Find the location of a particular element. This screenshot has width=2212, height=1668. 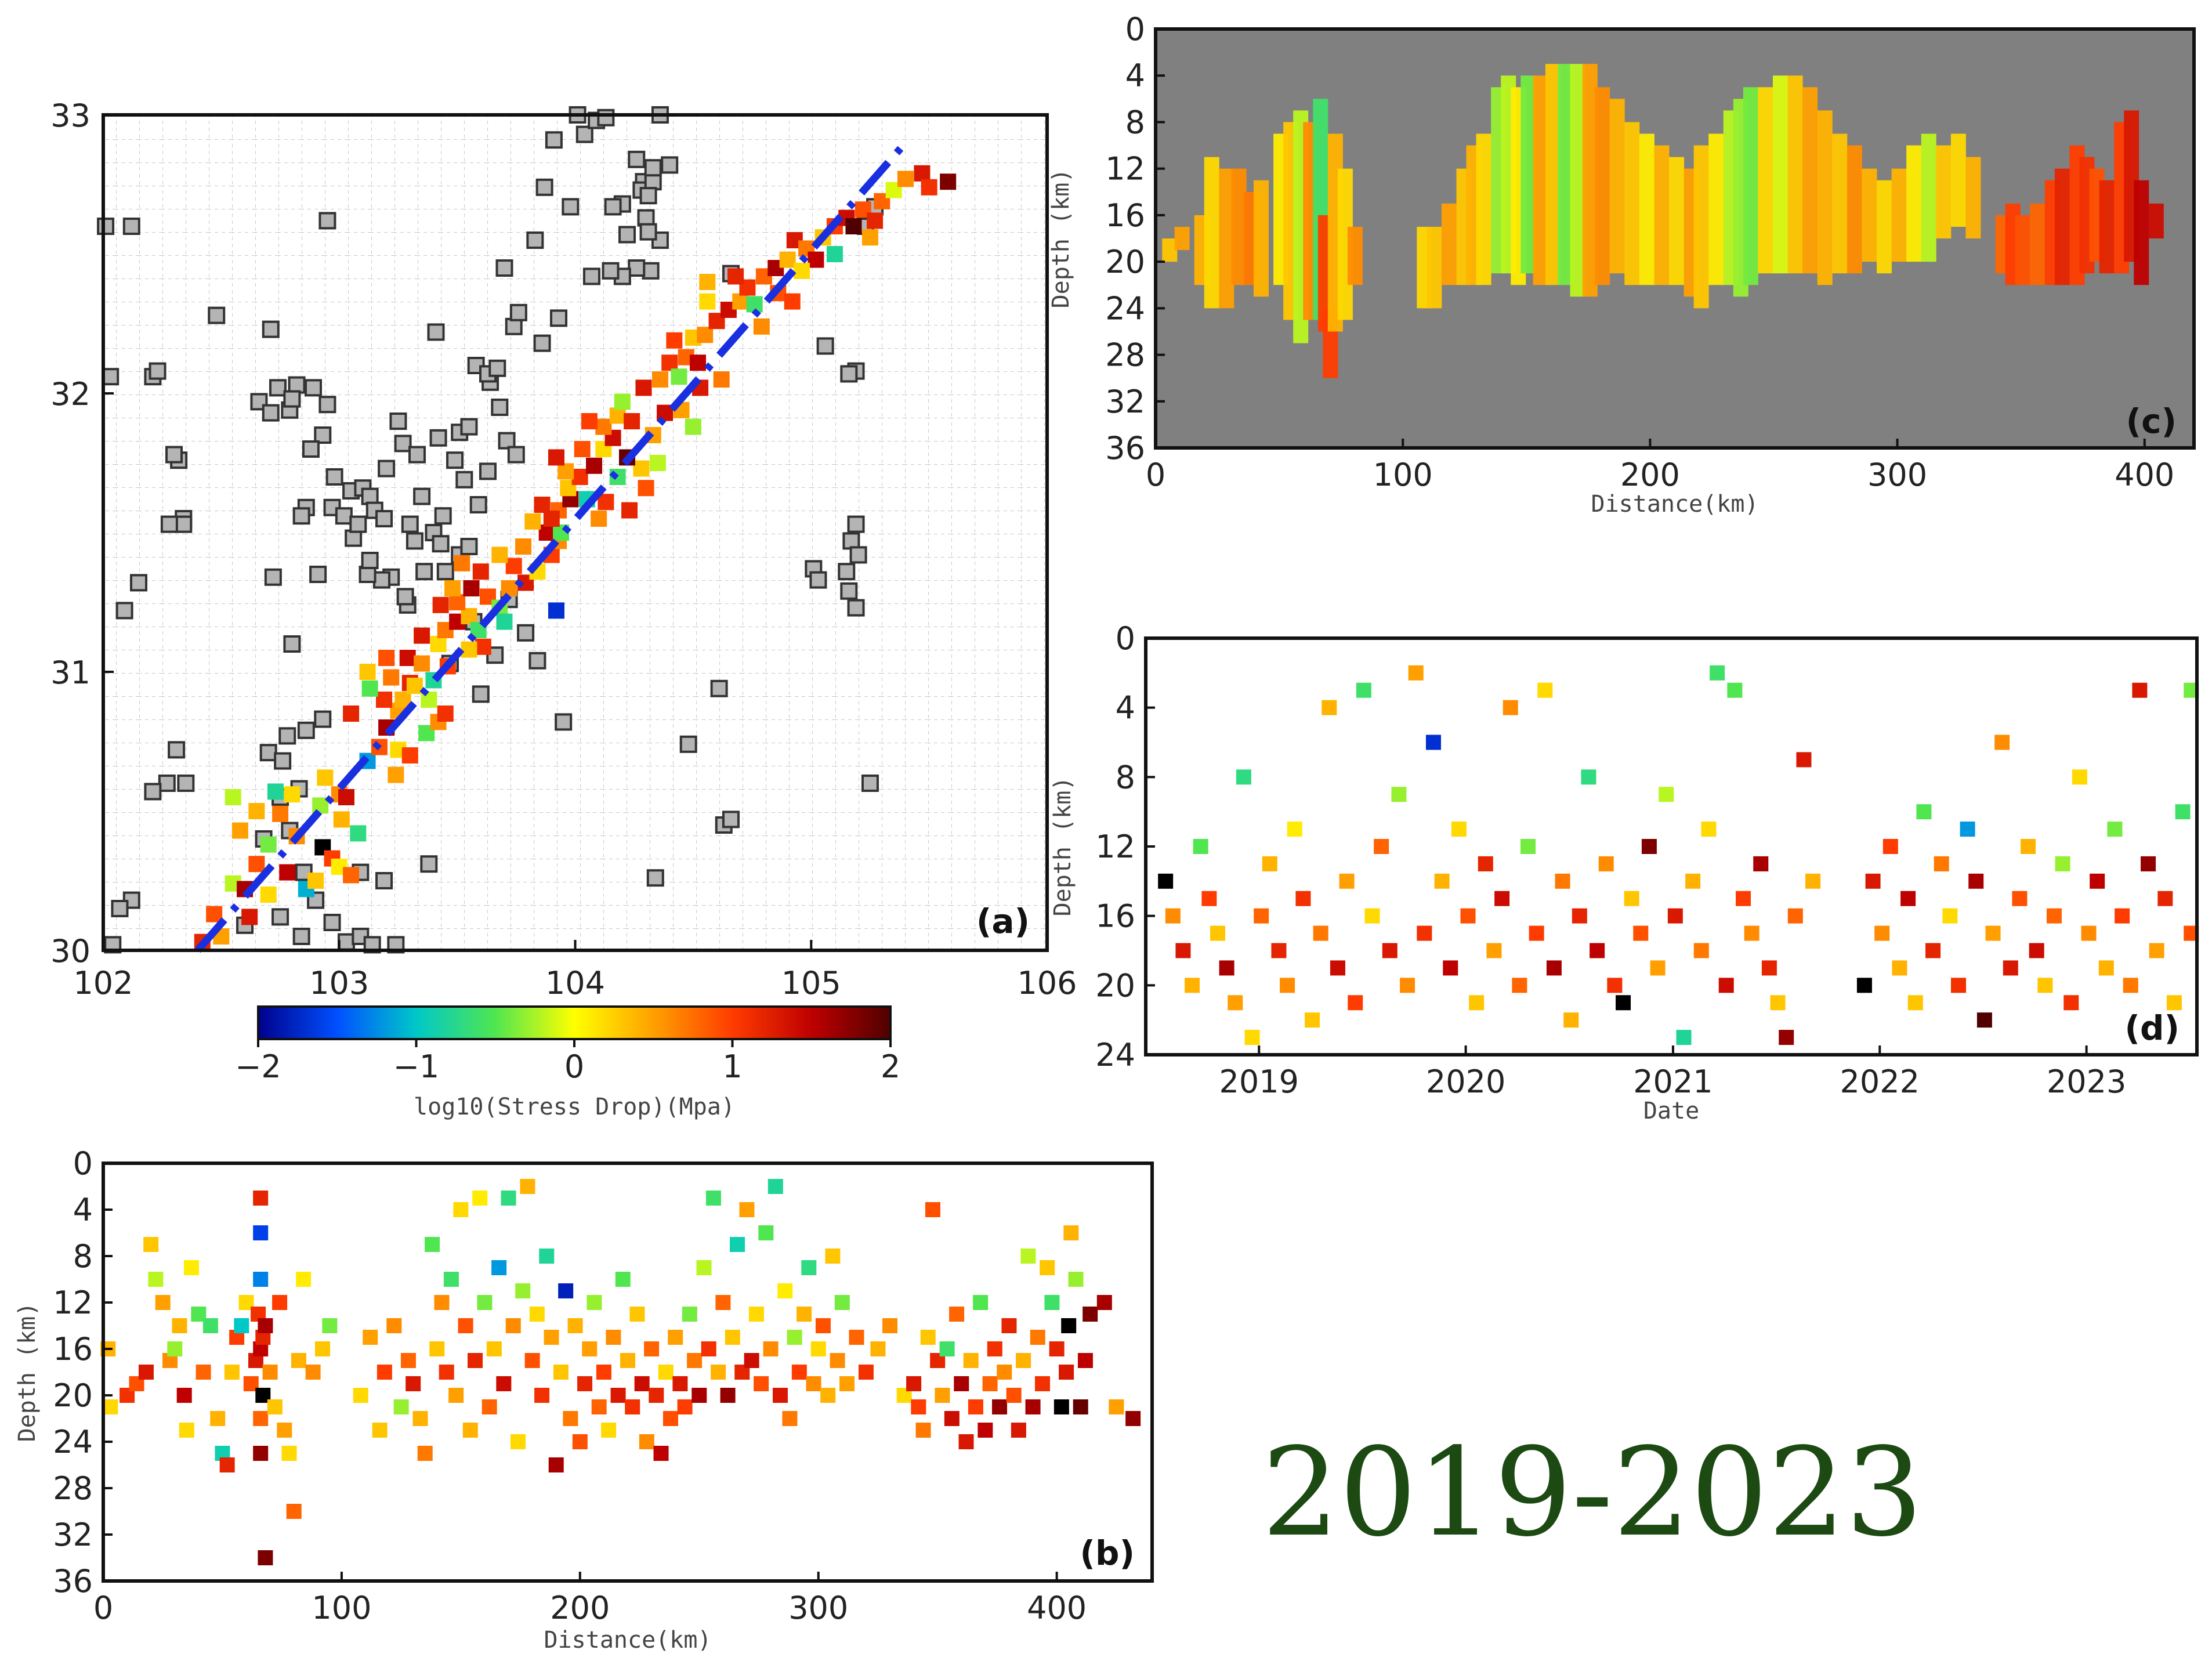

y-tick-label: 20 is located at coordinates (73, 1395).